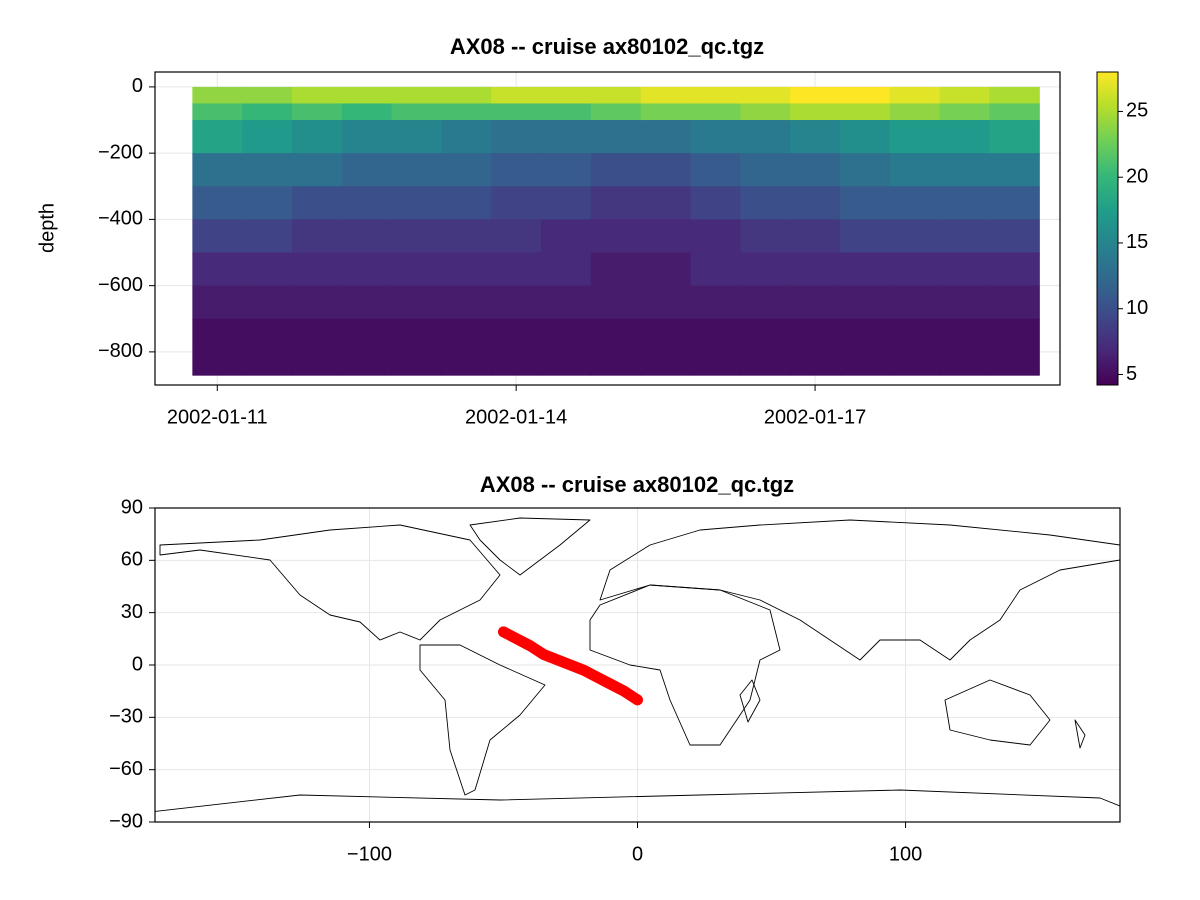  What do you see at coordinates (137, 86) in the screenshot?
I see `y-tick-label: 0` at bounding box center [137, 86].